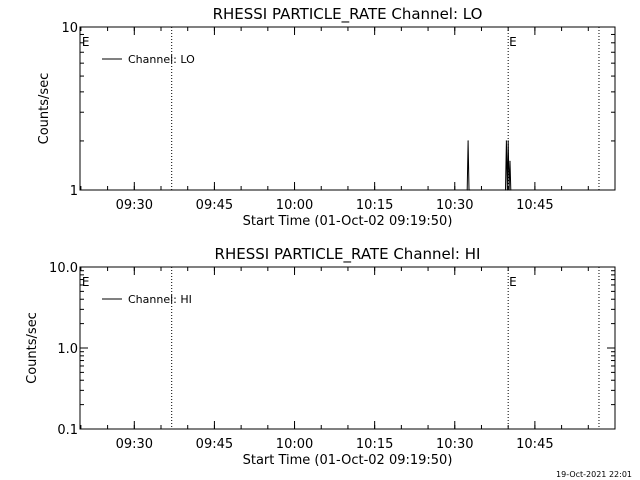 The image size is (640, 480). What do you see at coordinates (74, 191) in the screenshot?
I see `y-tick-label: 1` at bounding box center [74, 191].